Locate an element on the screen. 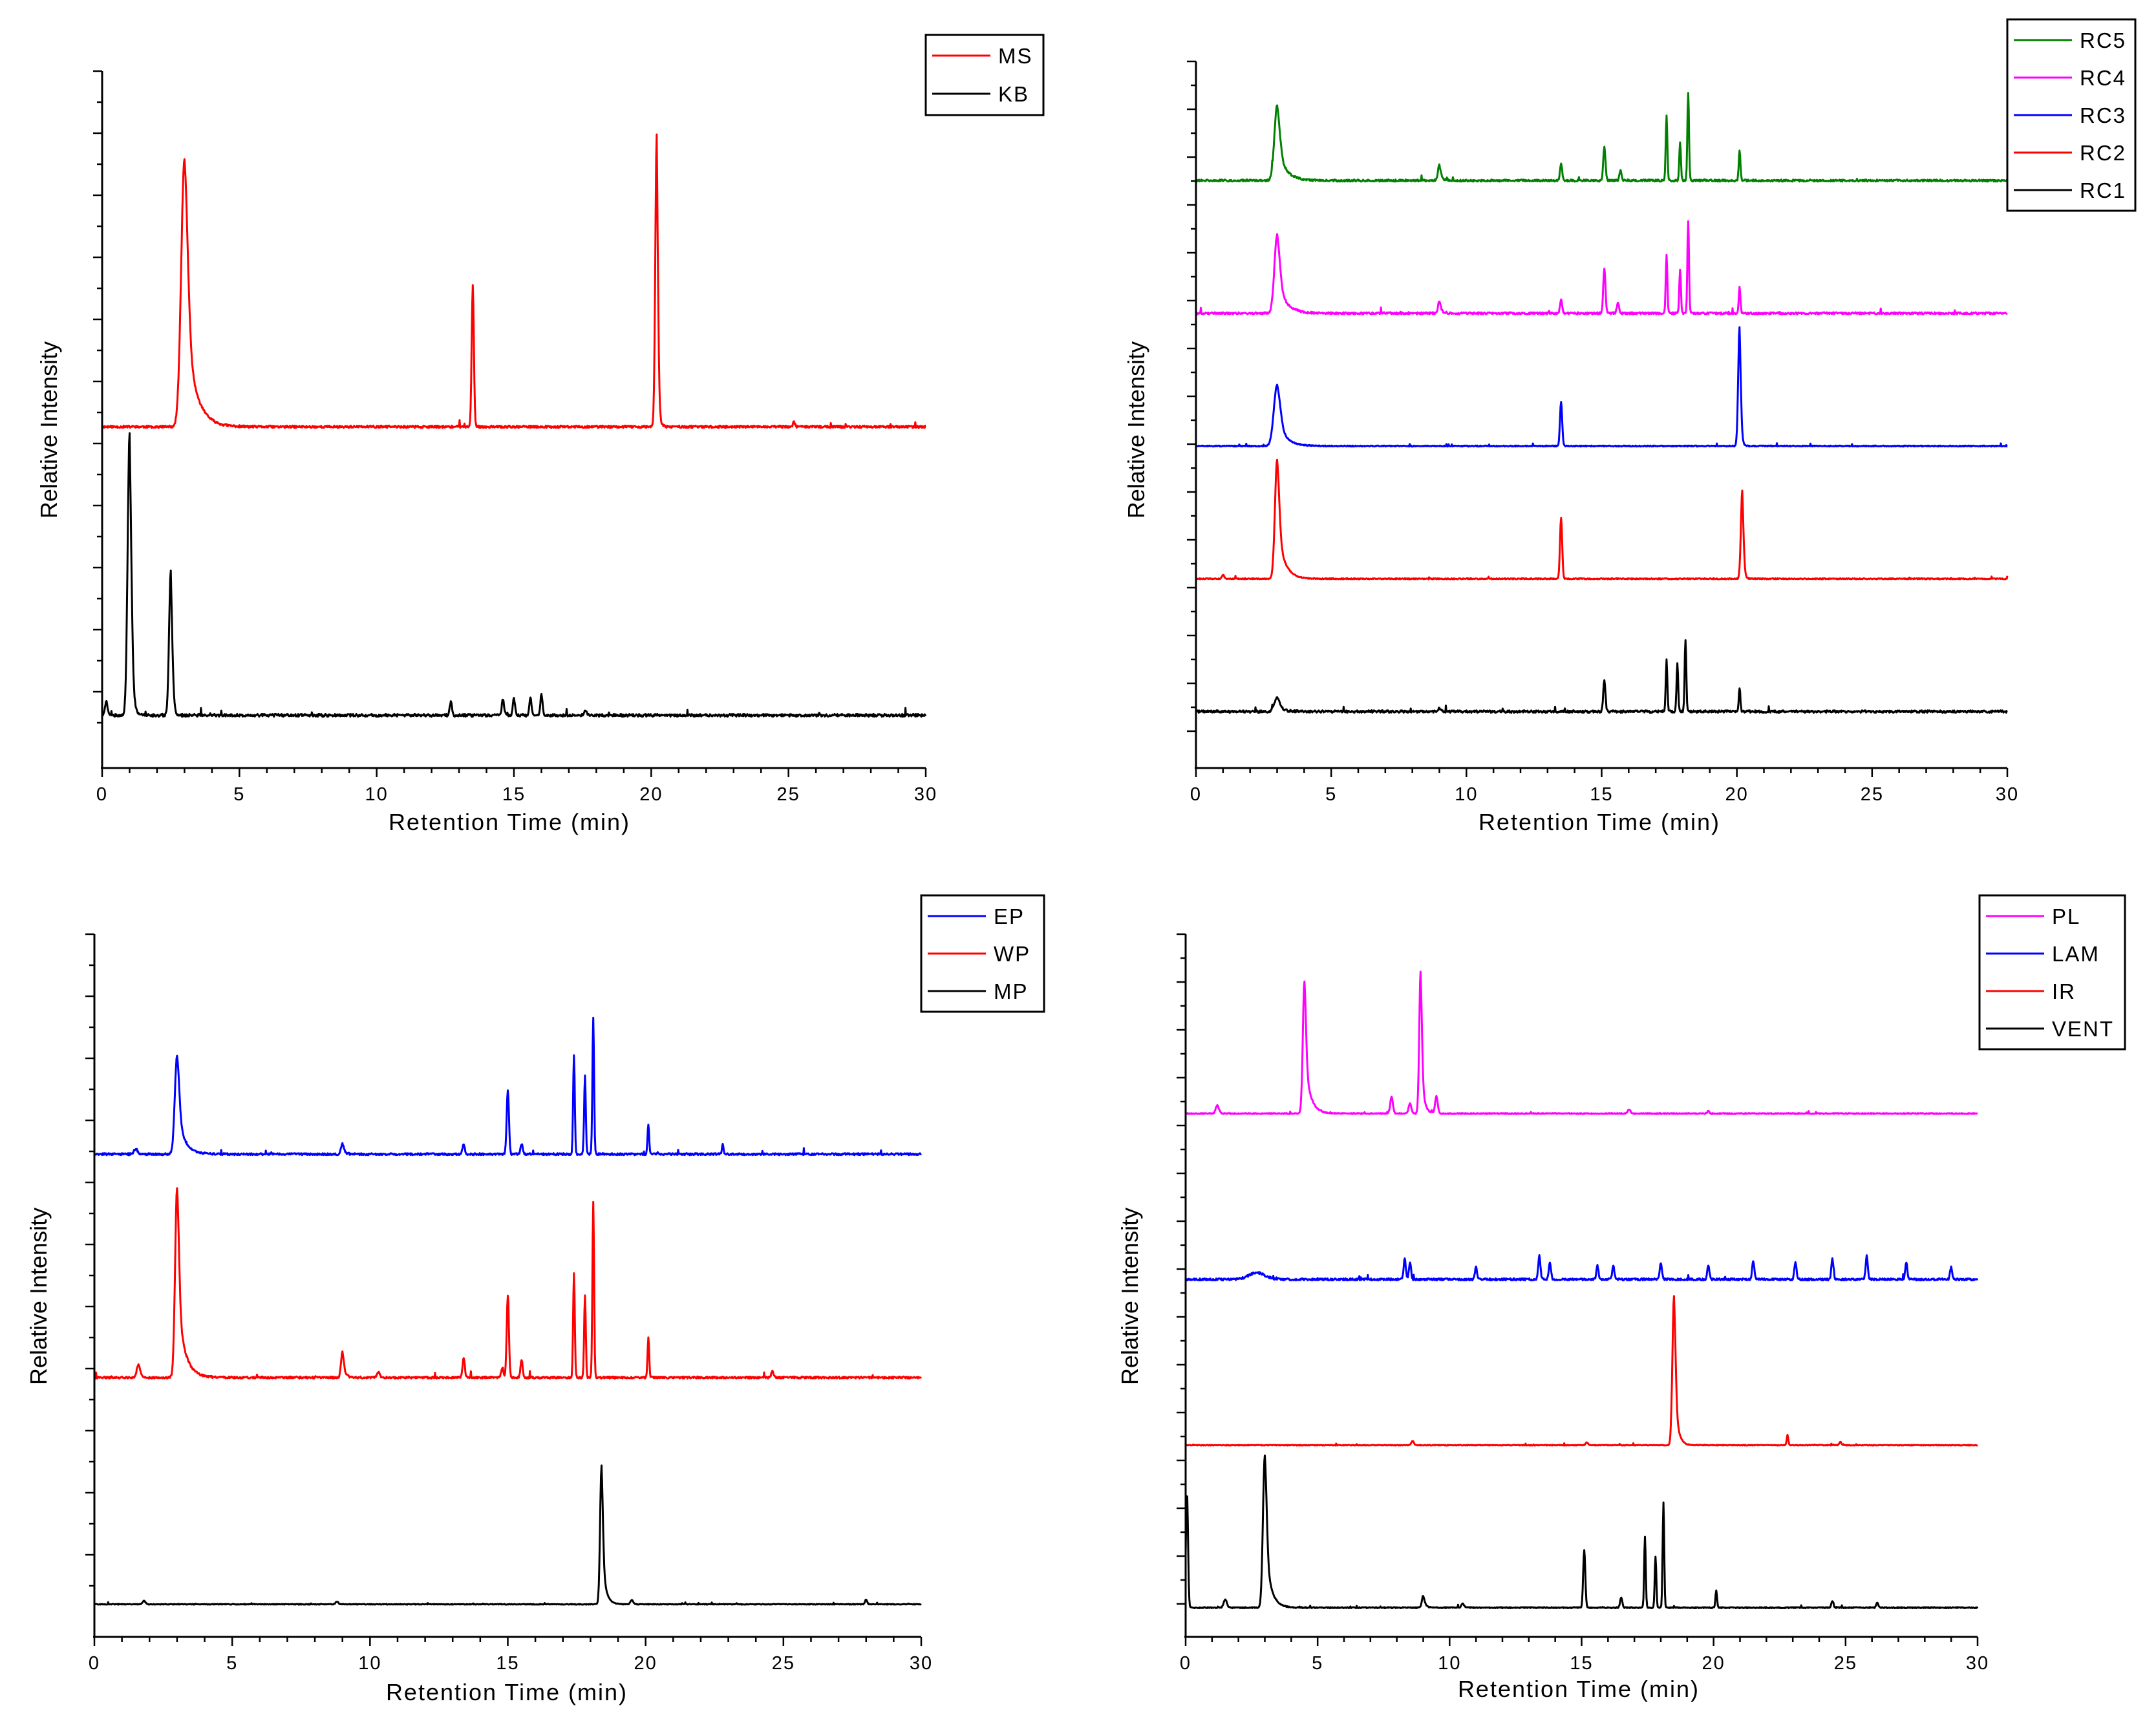  legend-label-pl: PL is located at coordinates (2066, 916).